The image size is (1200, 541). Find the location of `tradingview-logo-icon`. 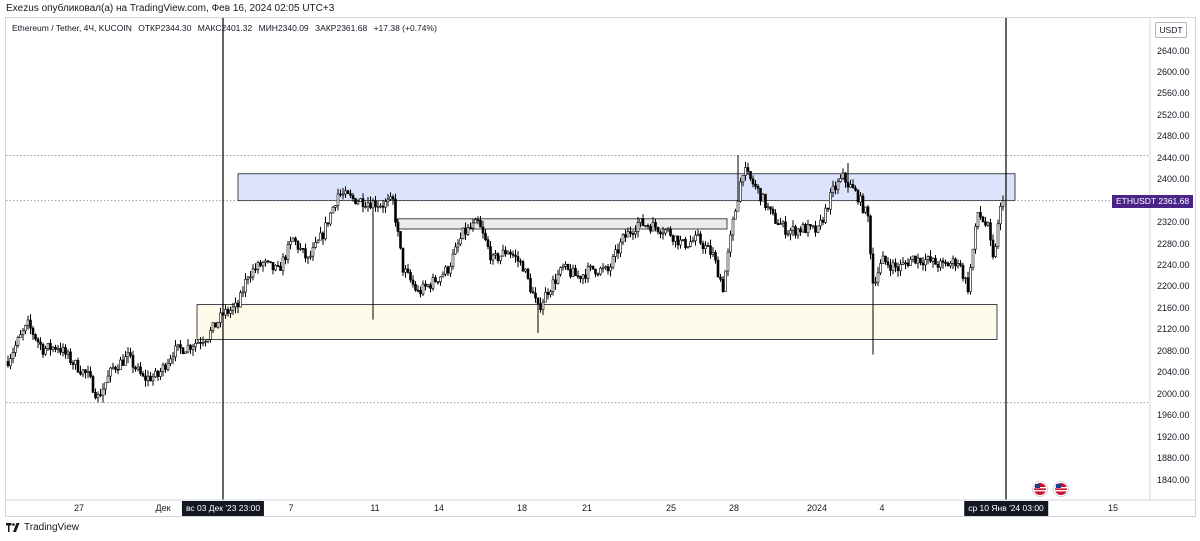

tradingview-logo-icon is located at coordinates (13, 527).